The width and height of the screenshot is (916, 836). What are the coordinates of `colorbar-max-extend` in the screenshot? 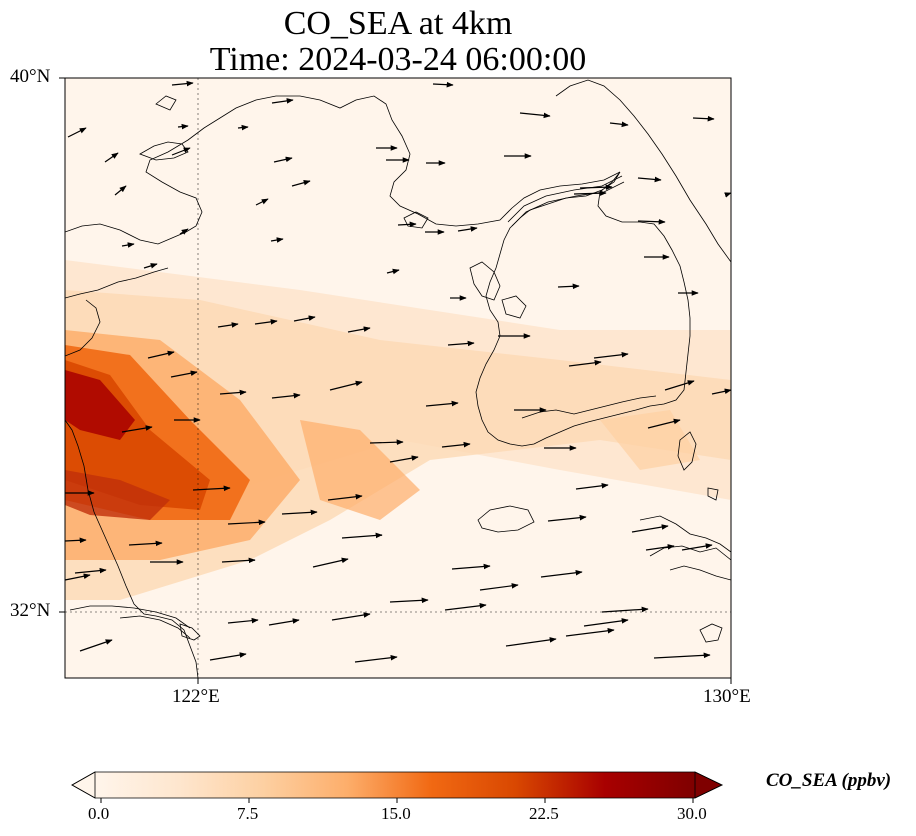 It's located at (708, 785).